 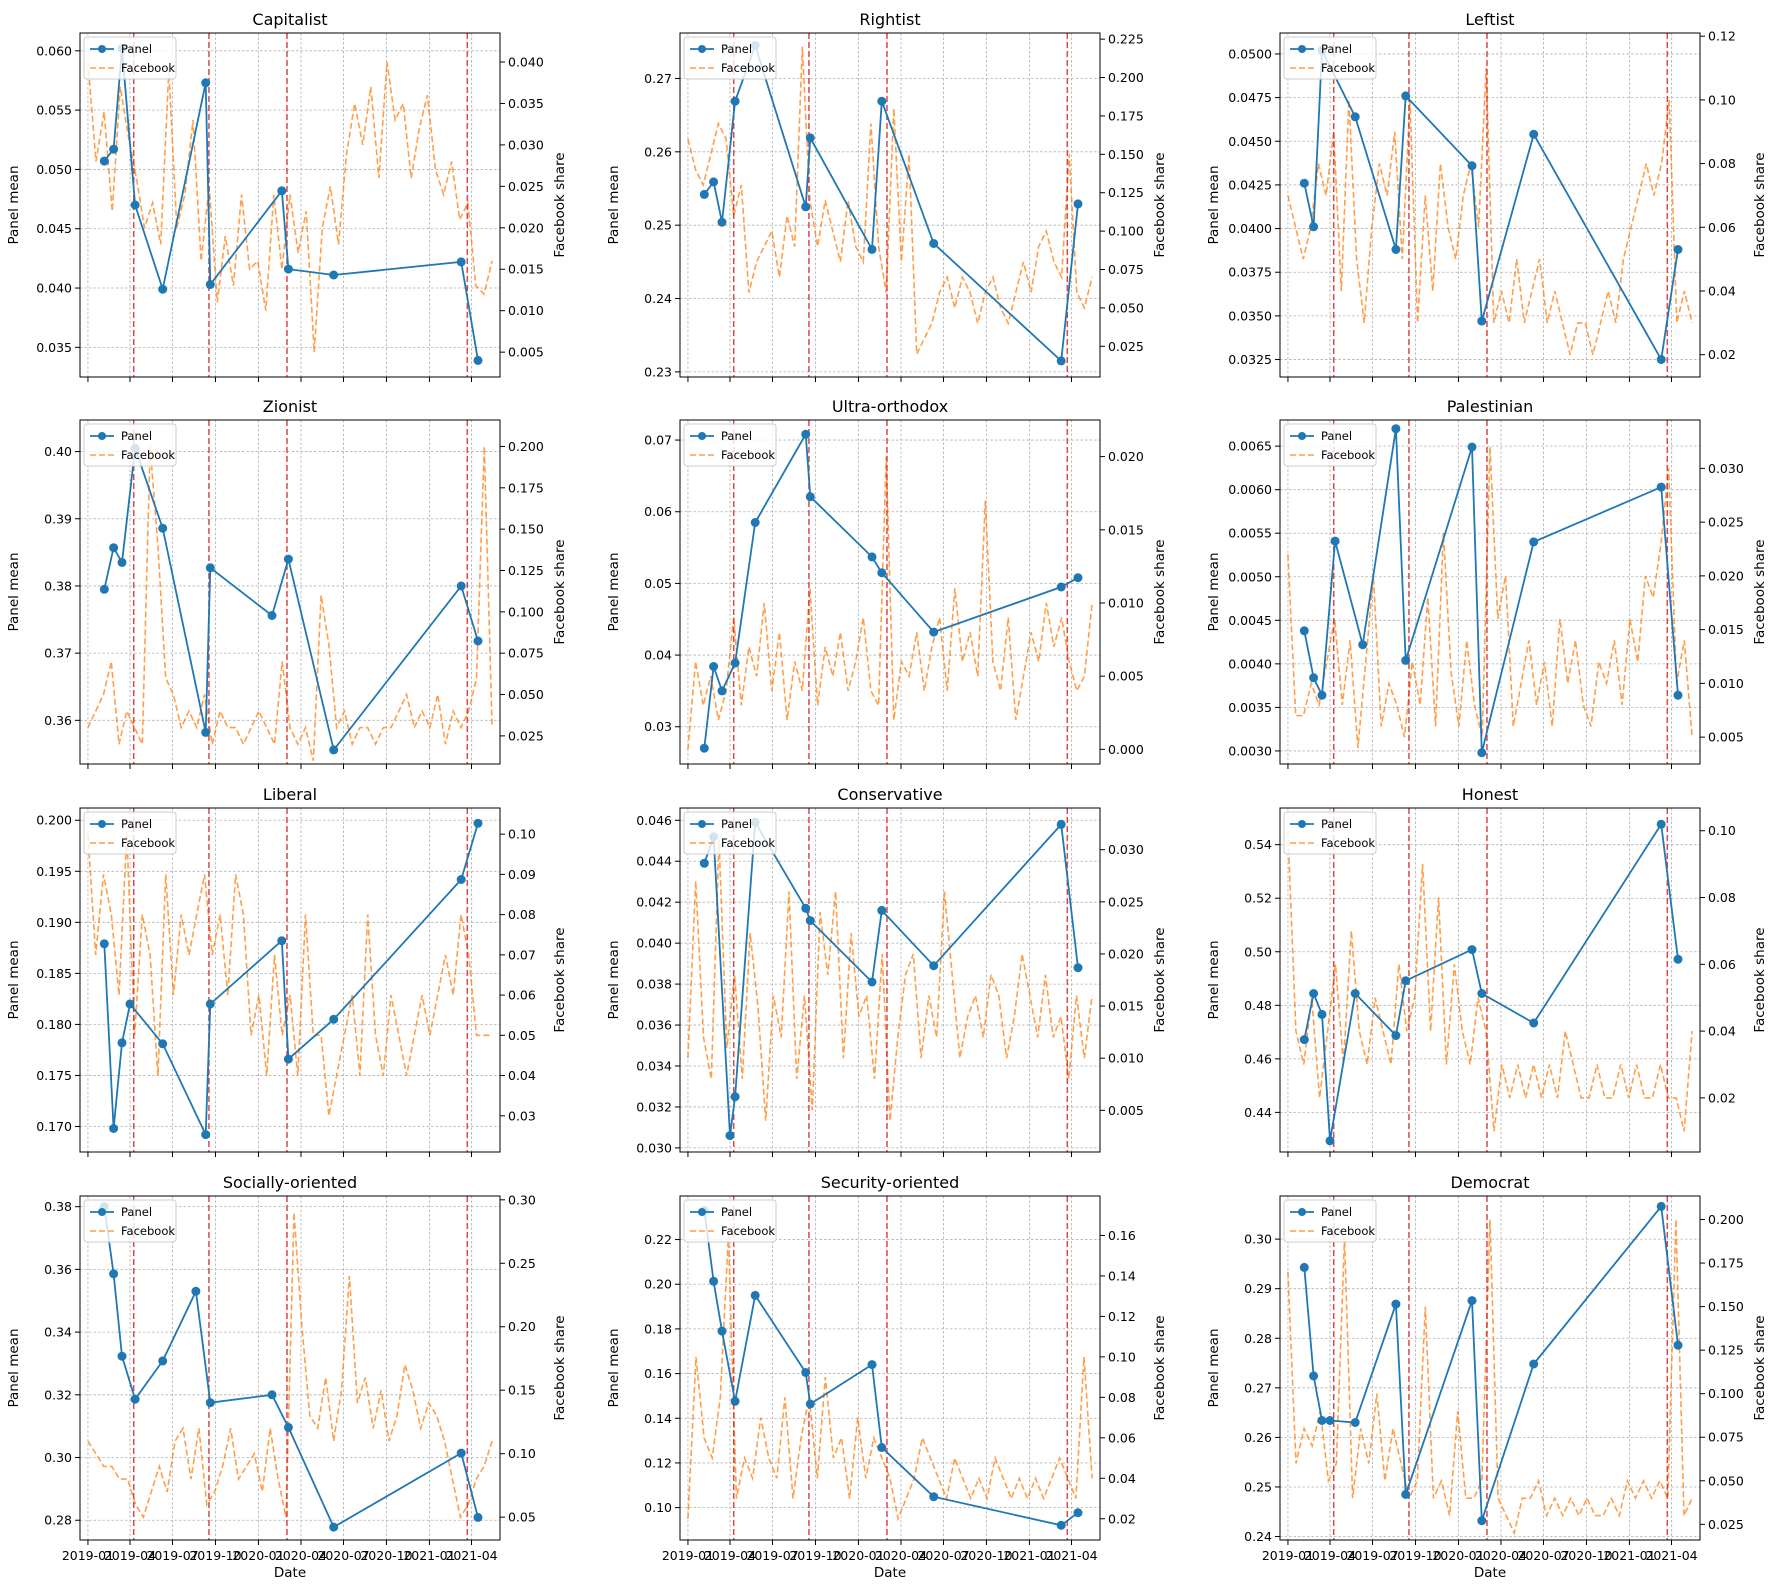 What do you see at coordinates (522, 1390) in the screenshot?
I see `y2-tick-label: 0.15` at bounding box center [522, 1390].